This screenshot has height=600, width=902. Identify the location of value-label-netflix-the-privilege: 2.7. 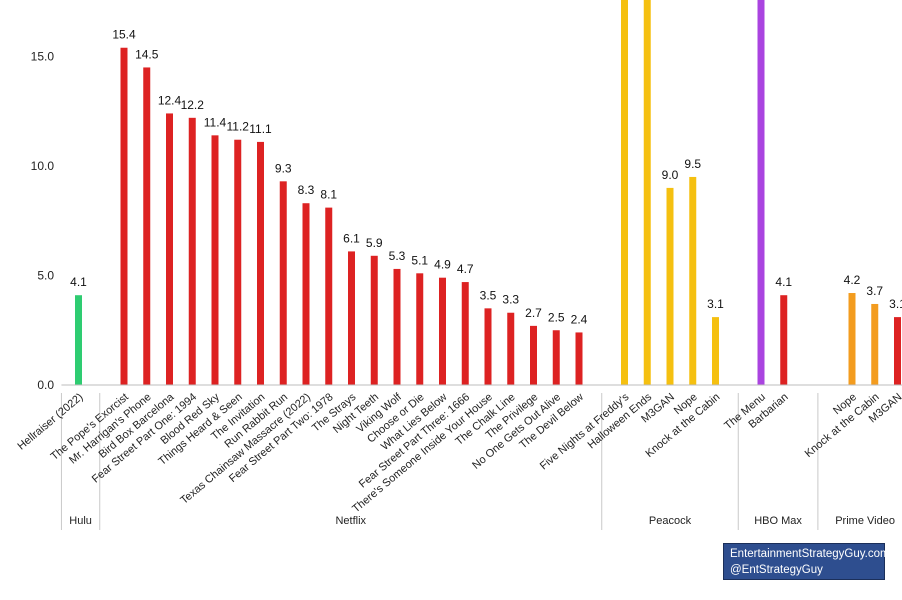
(533, 313).